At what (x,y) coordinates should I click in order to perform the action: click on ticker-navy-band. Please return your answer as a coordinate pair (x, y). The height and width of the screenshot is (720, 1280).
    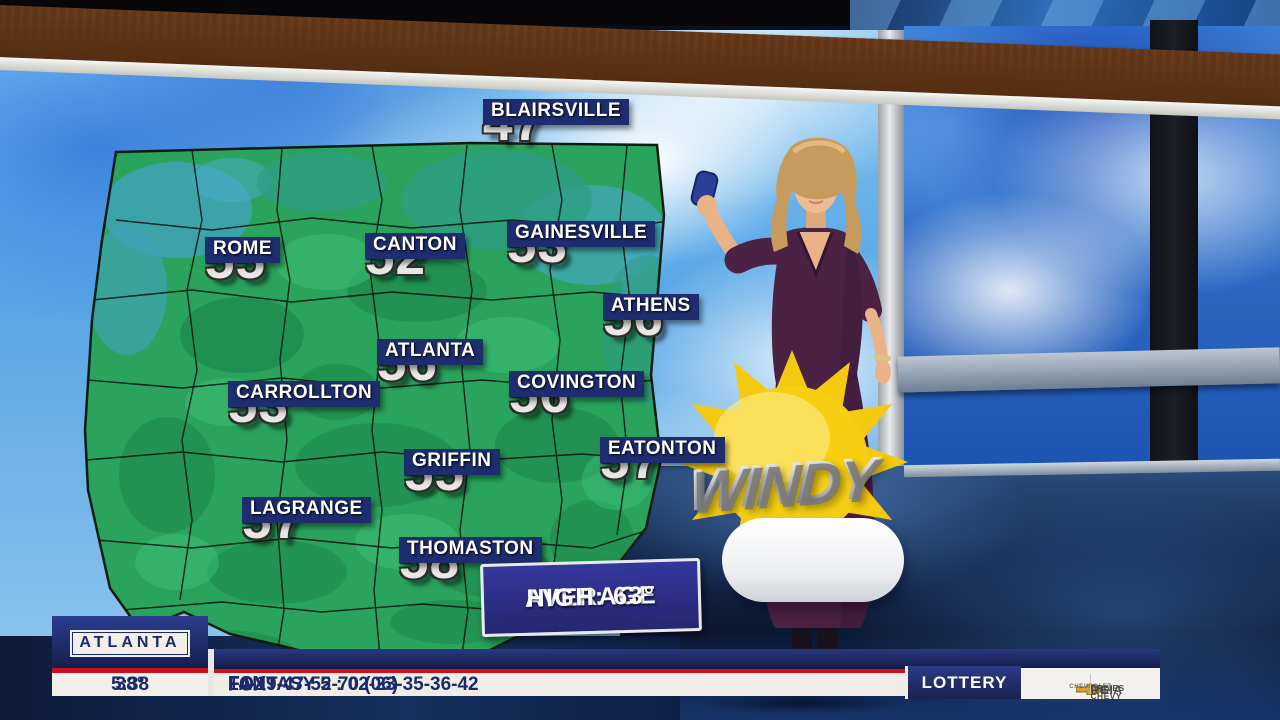
    Looking at the image, I should click on (687, 659).